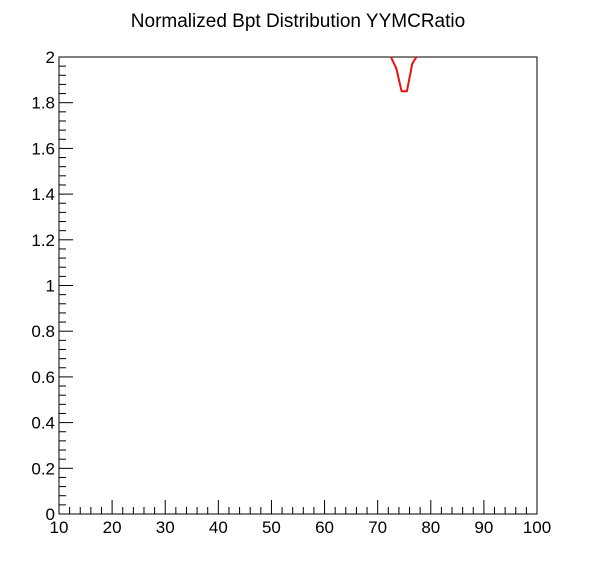  What do you see at coordinates (165, 527) in the screenshot?
I see `x-tick-label: 30` at bounding box center [165, 527].